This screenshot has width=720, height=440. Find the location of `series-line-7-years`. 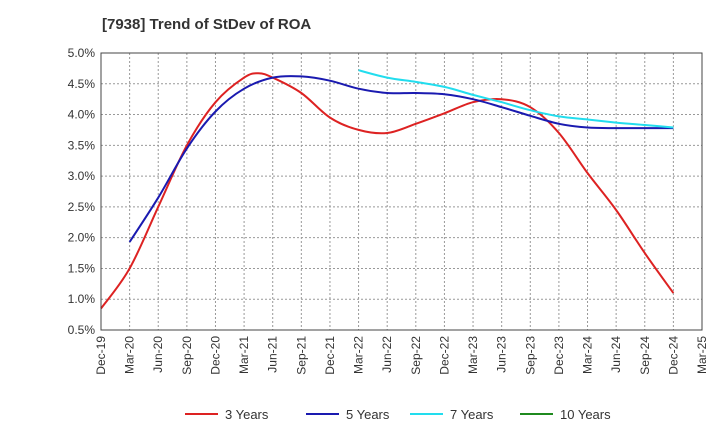

series-line-7-years is located at coordinates (516, 99).